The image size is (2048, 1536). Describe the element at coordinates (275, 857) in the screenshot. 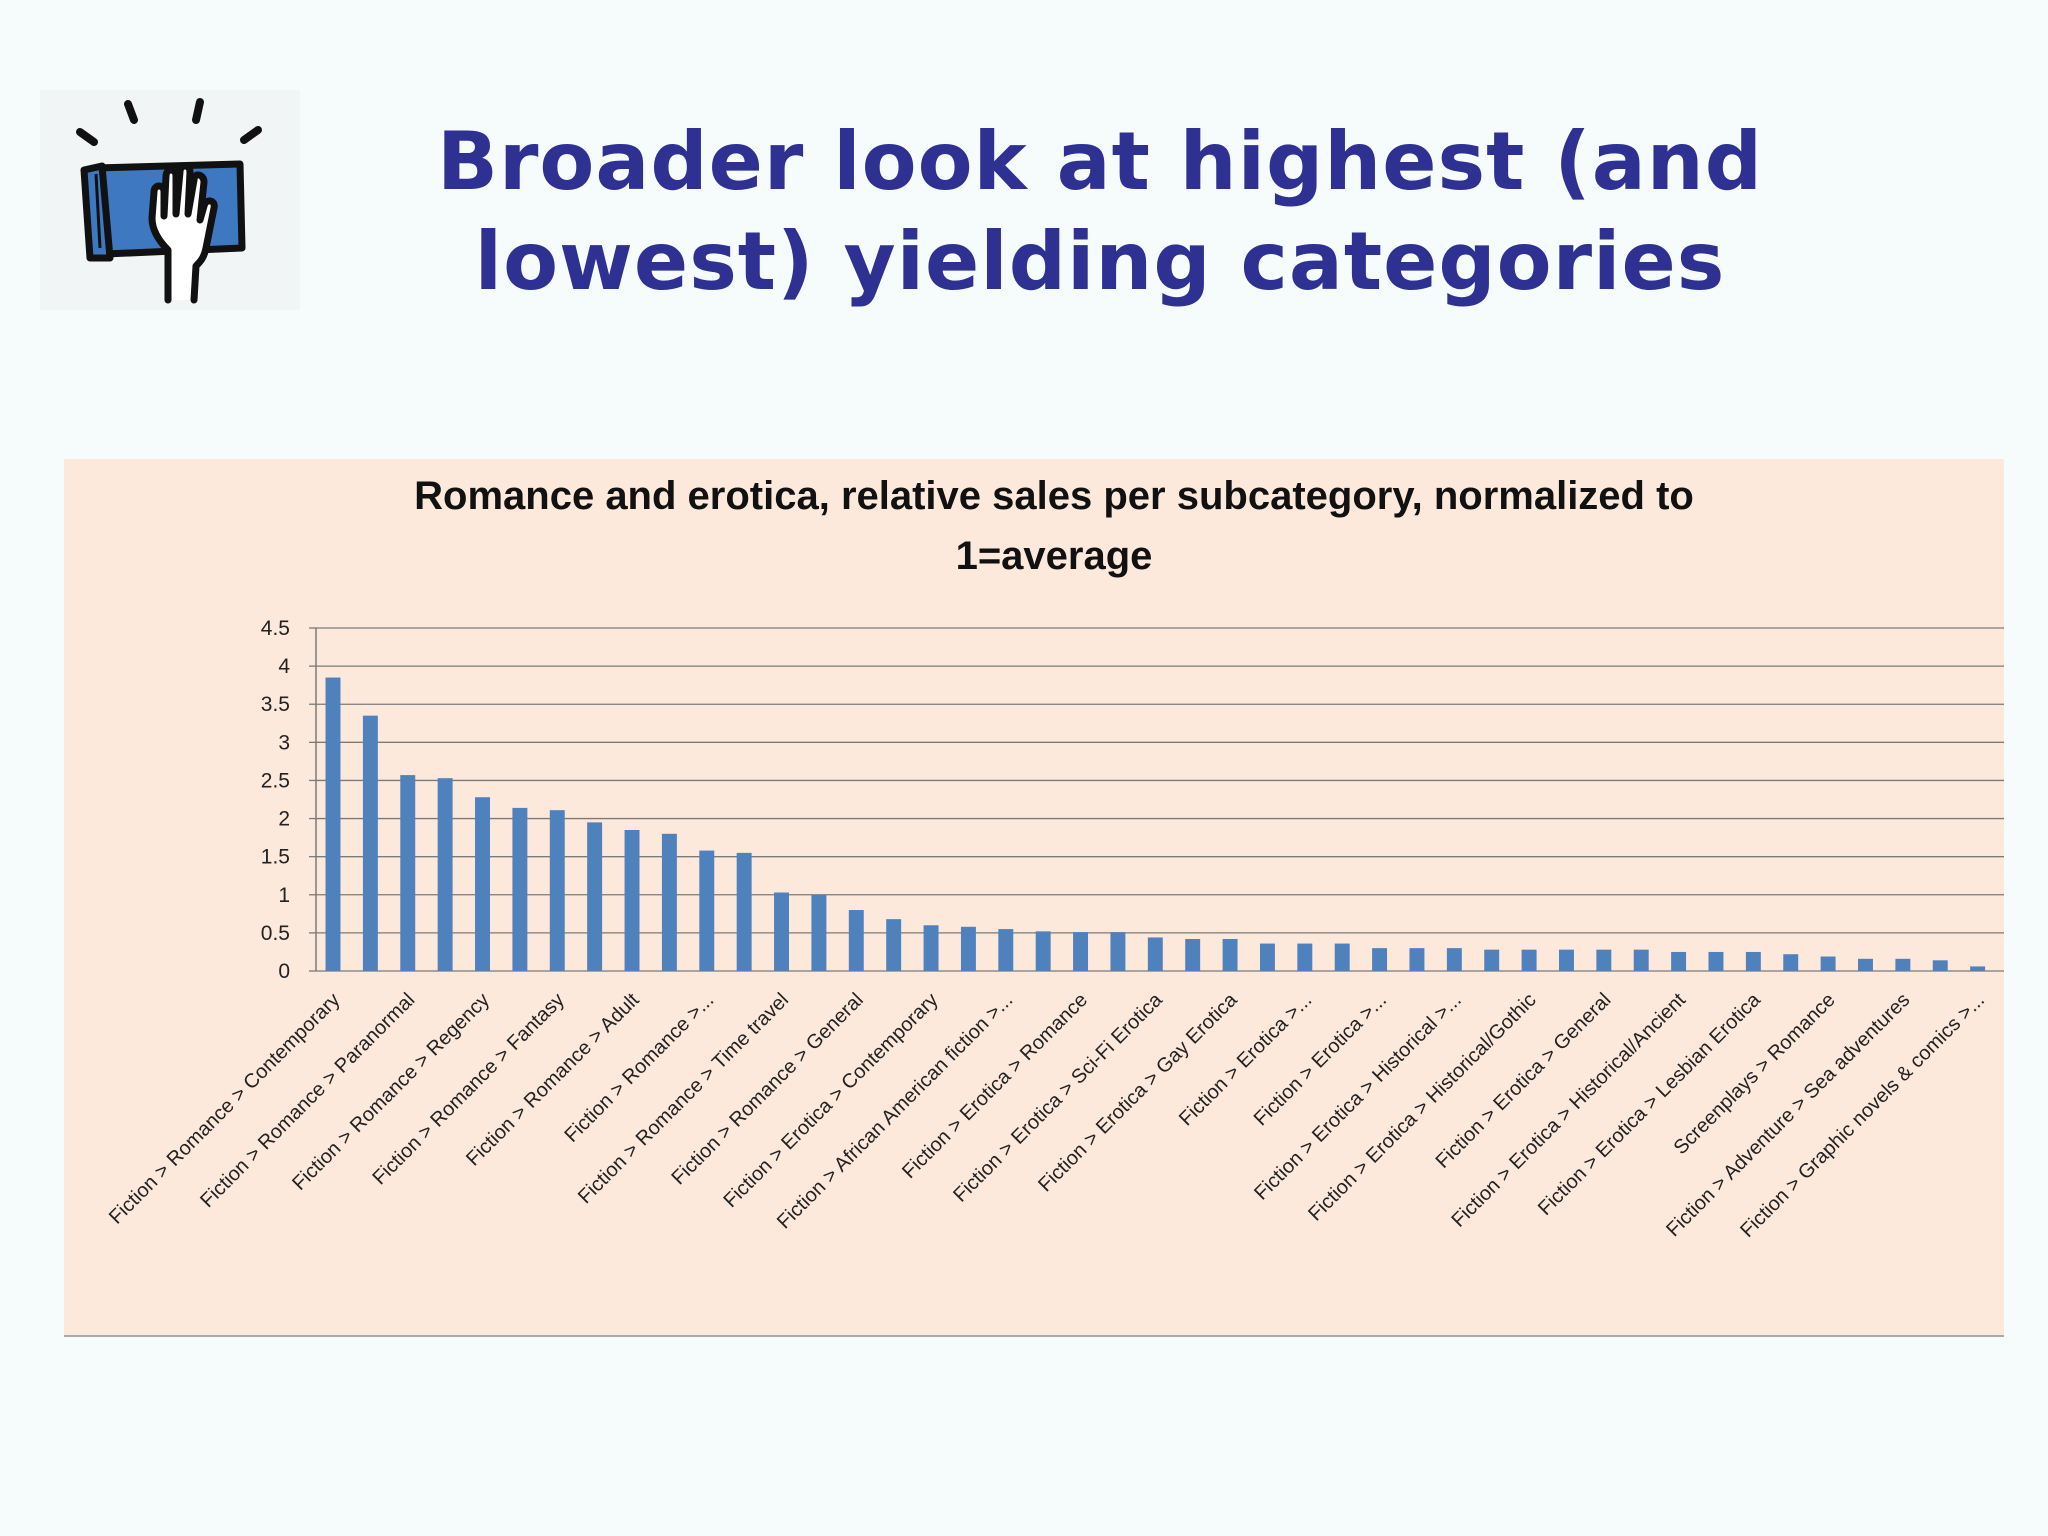

I see `y-tick-label: 1.5` at that location.